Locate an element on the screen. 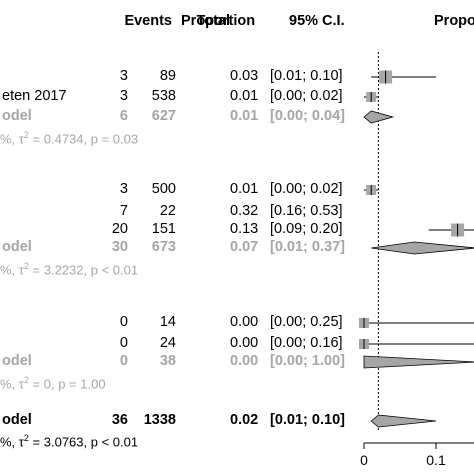 Image resolution: width=474 pixels, height=474 pixels. x-tick-label: 0 is located at coordinates (364, 460).